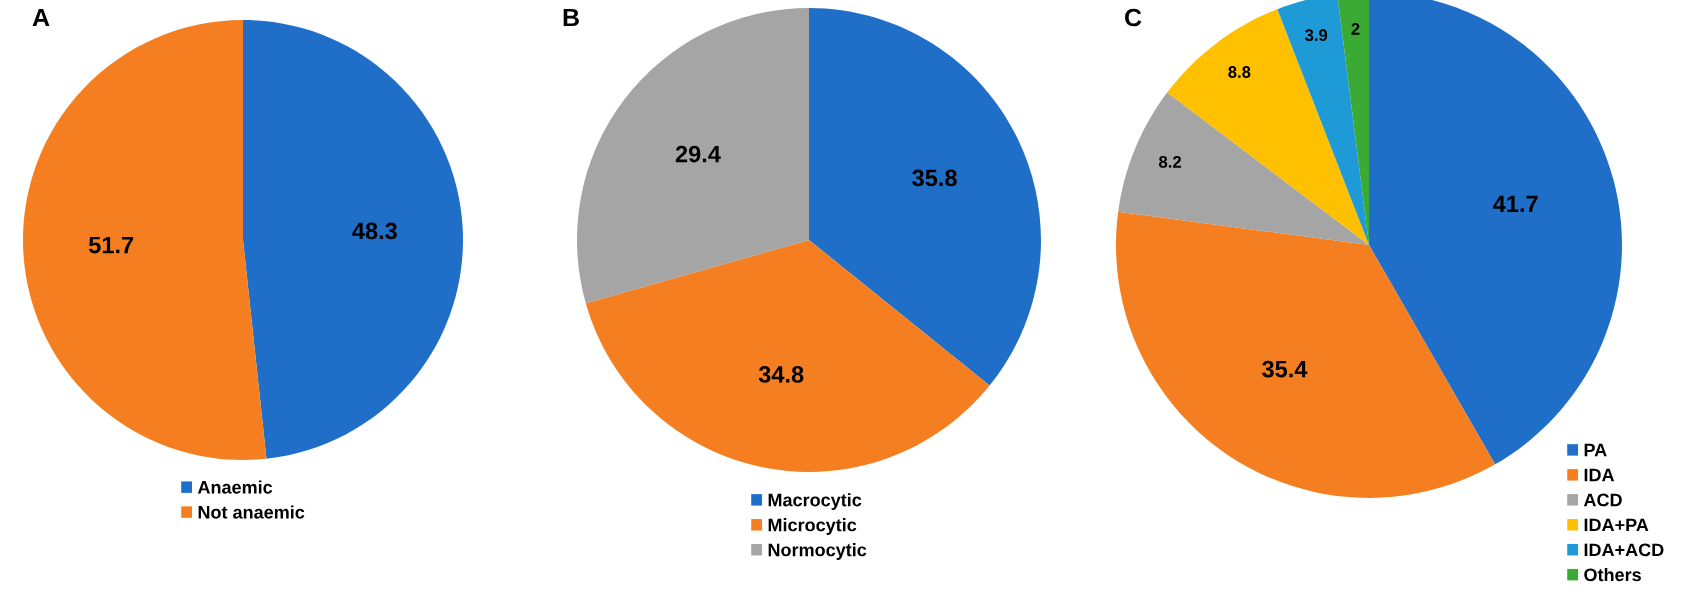 The height and width of the screenshot is (596, 1687). What do you see at coordinates (781, 374) in the screenshot?
I see `data-label: 34.8` at bounding box center [781, 374].